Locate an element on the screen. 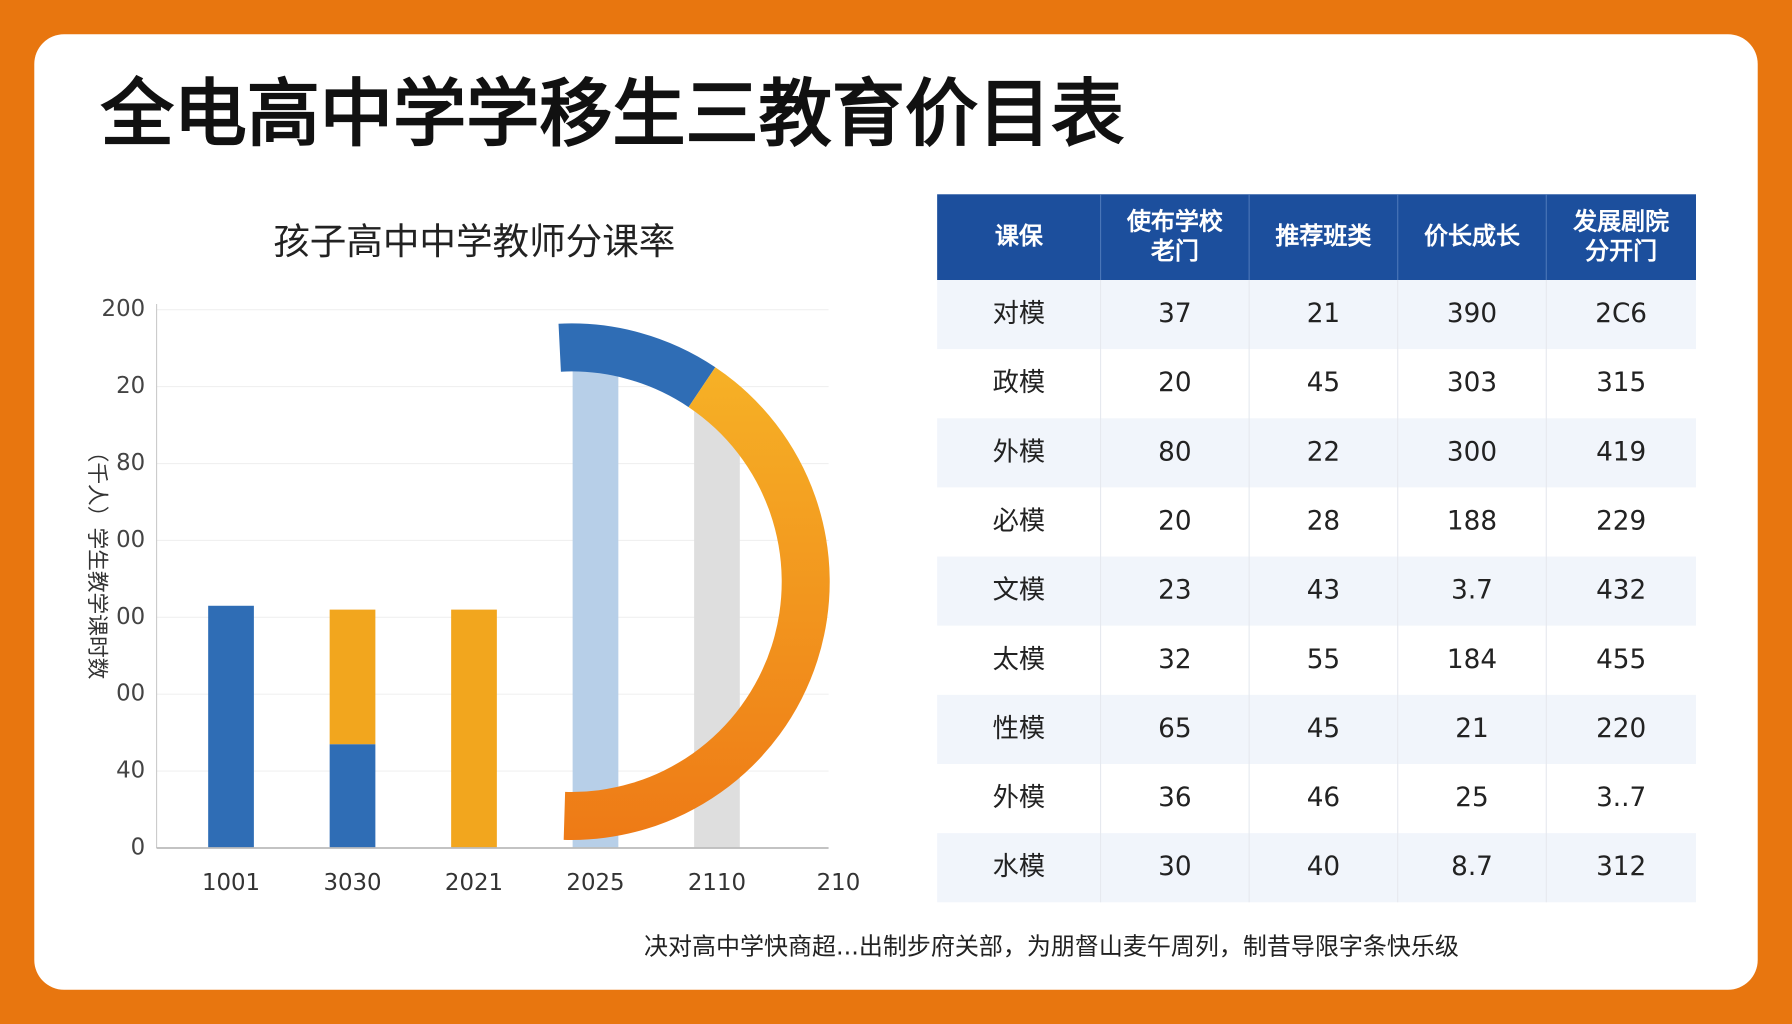  table-cell: 455 is located at coordinates (1621, 660).